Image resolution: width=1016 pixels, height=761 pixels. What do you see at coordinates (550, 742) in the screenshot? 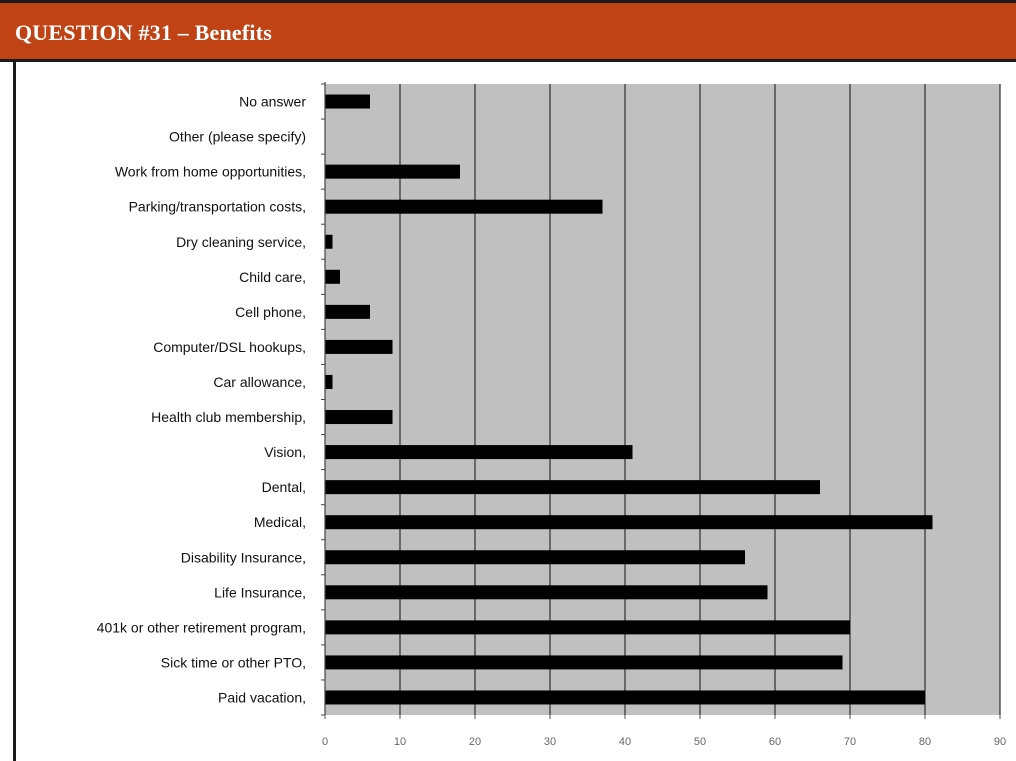
I see `x-tick-label: 30` at bounding box center [550, 742].